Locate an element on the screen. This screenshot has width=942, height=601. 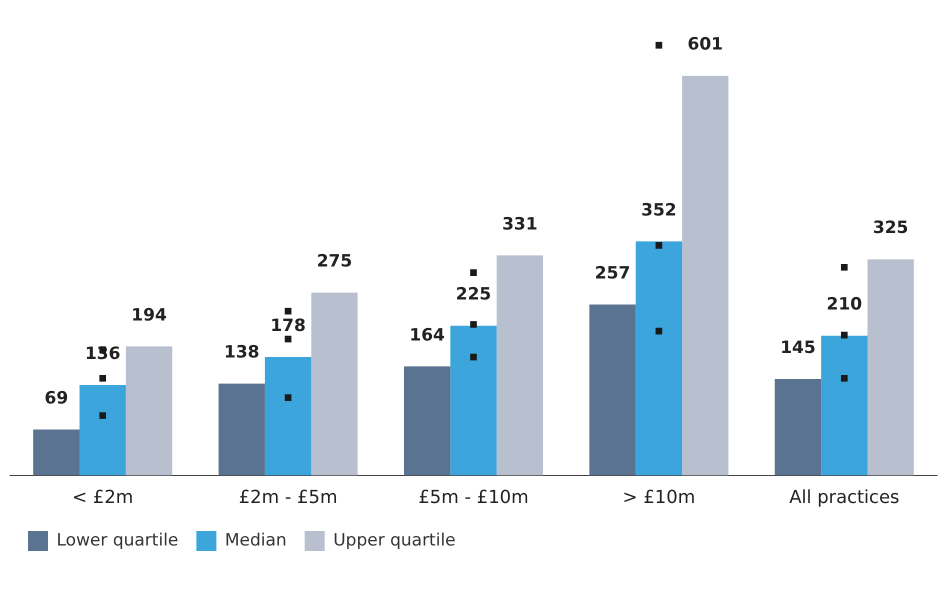
data-label: 210 is located at coordinates (844, 304).